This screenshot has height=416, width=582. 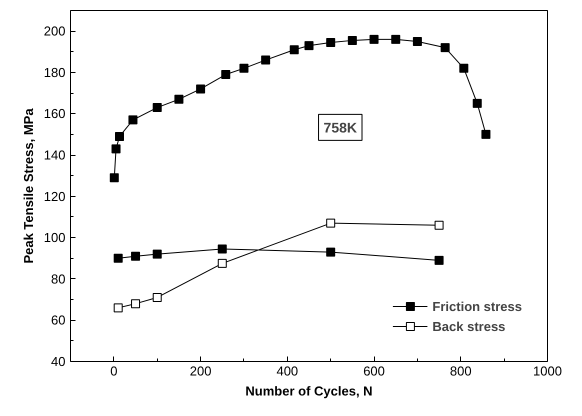 What do you see at coordinates (58, 361) in the screenshot?
I see `y-tick-label: 40` at bounding box center [58, 361].